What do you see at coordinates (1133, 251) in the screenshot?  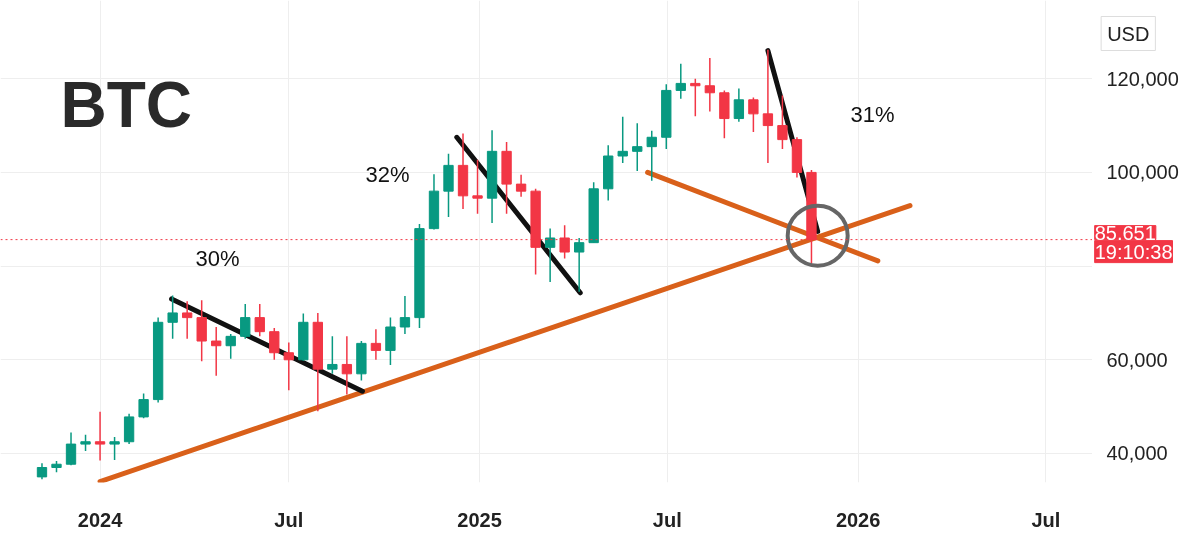 I see `text: 19:10:38` at bounding box center [1133, 251].